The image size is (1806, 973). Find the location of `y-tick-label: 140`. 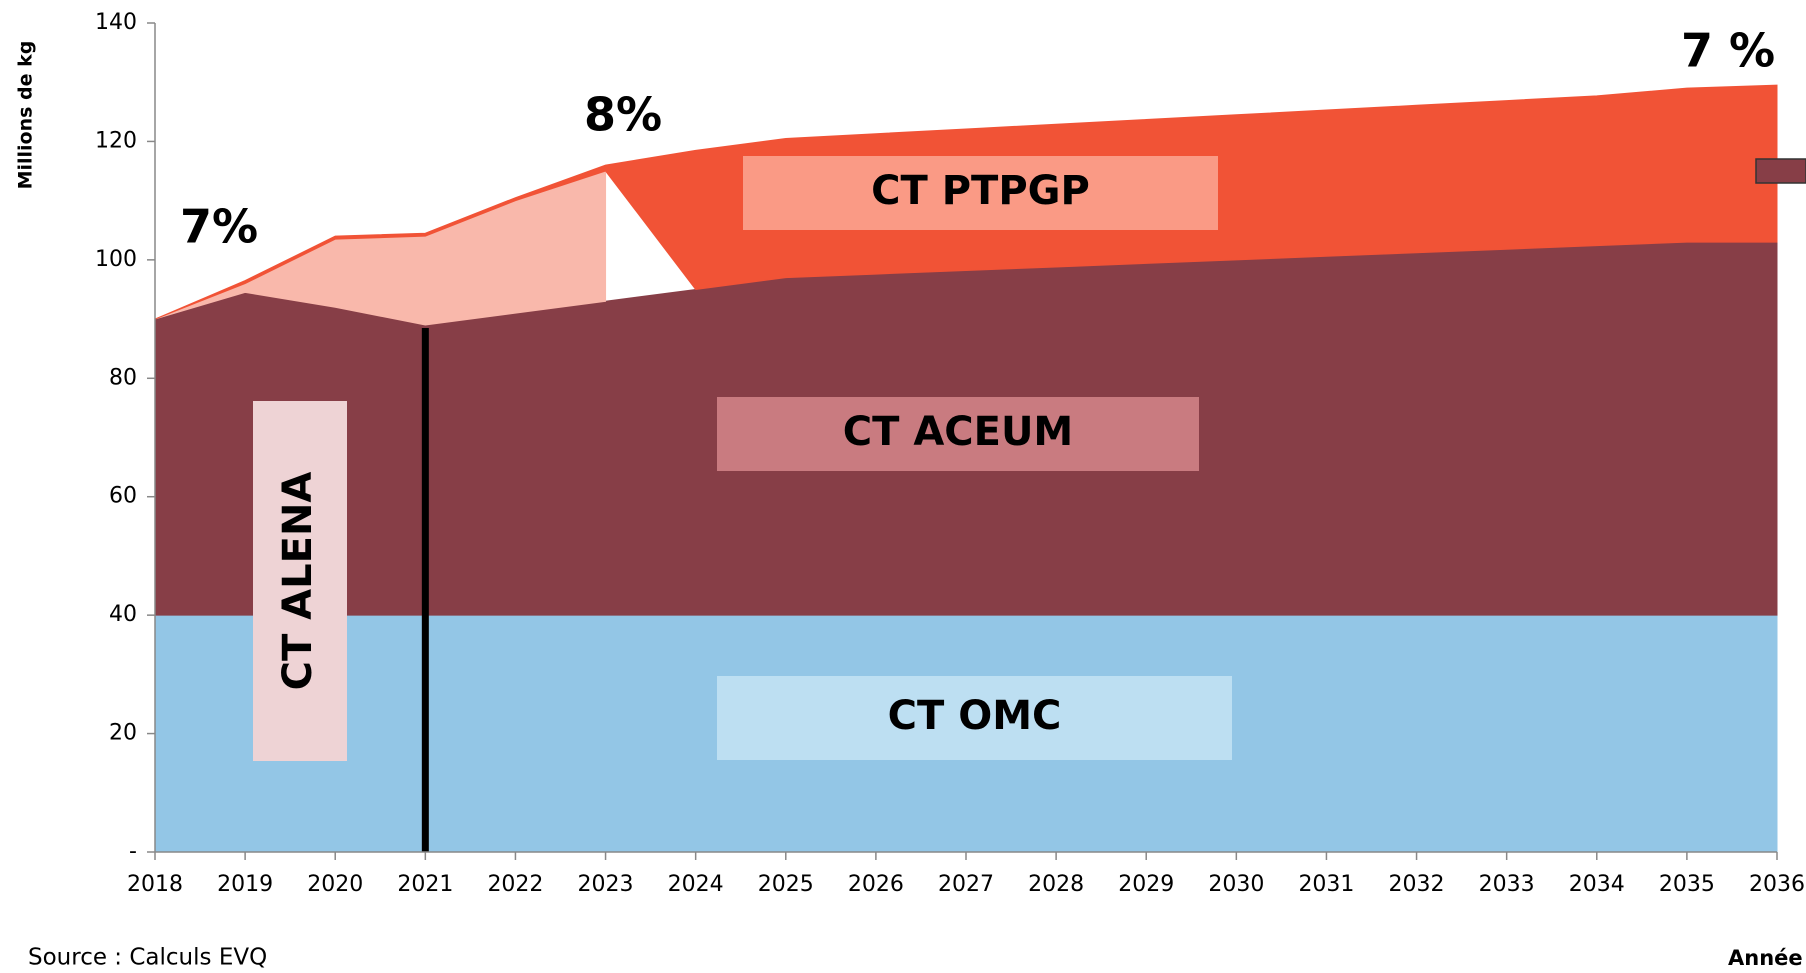

y-tick-label: 140 is located at coordinates (116, 22).